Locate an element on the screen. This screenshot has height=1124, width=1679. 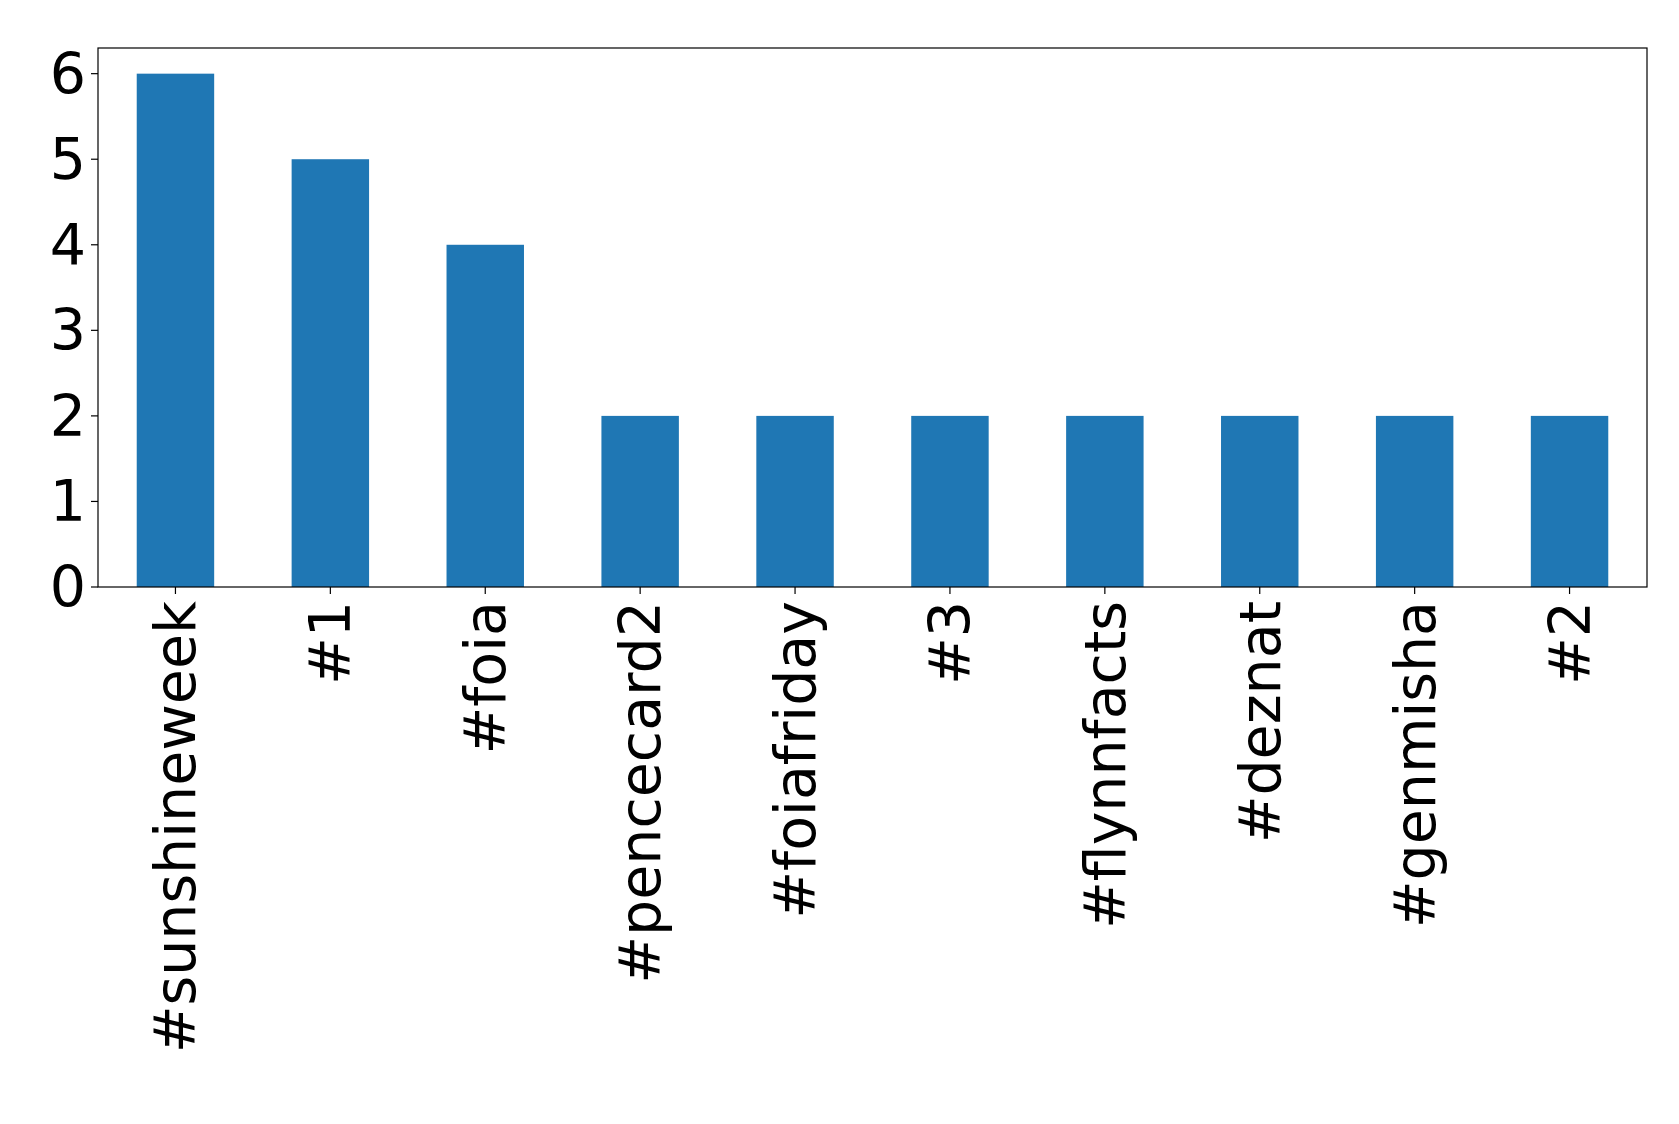
x-tick-label: #sunshineweek is located at coordinates (175, 827).